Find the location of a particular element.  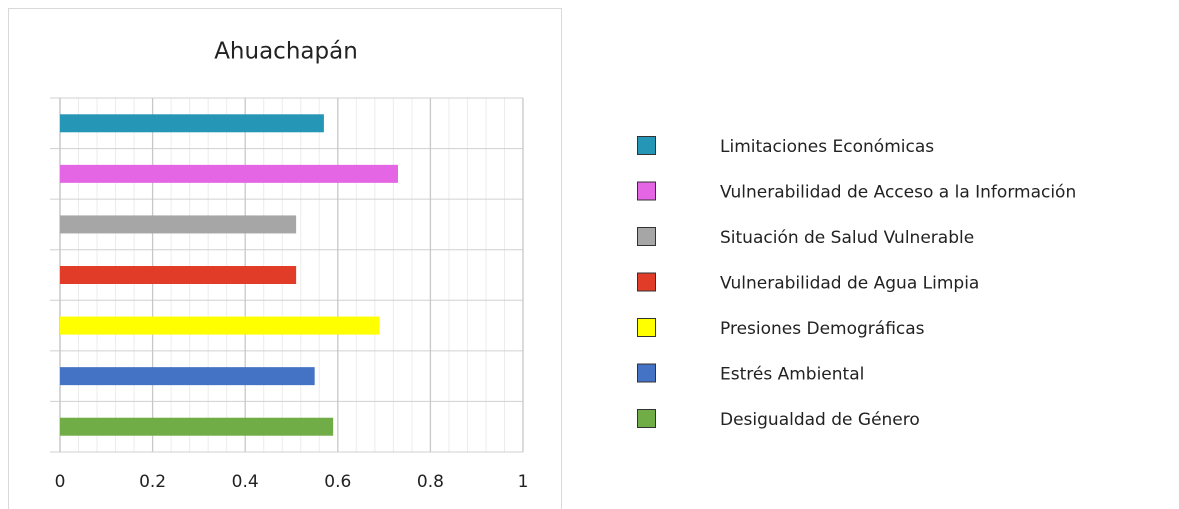

chart-title: Ahuachapán is located at coordinates (286, 52).